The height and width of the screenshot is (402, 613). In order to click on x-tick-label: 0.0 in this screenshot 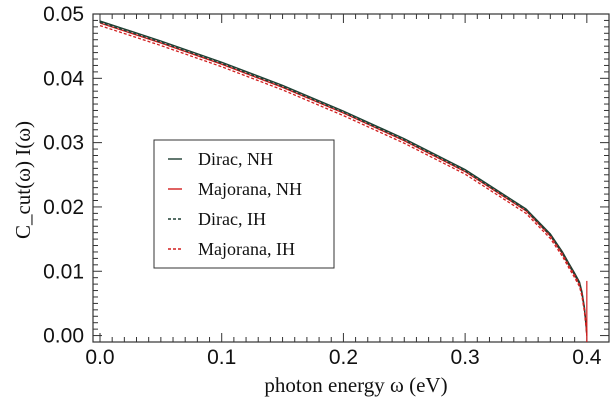, I will do `click(99, 357)`.